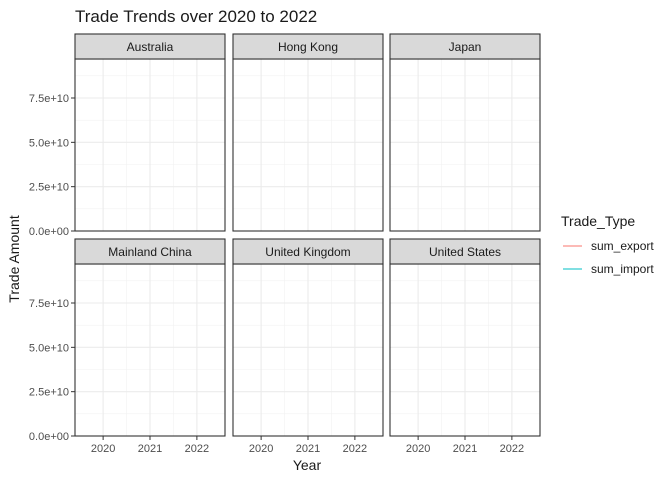  Describe the element at coordinates (465, 132) in the screenshot. I see `facet-panel: Japan` at that location.